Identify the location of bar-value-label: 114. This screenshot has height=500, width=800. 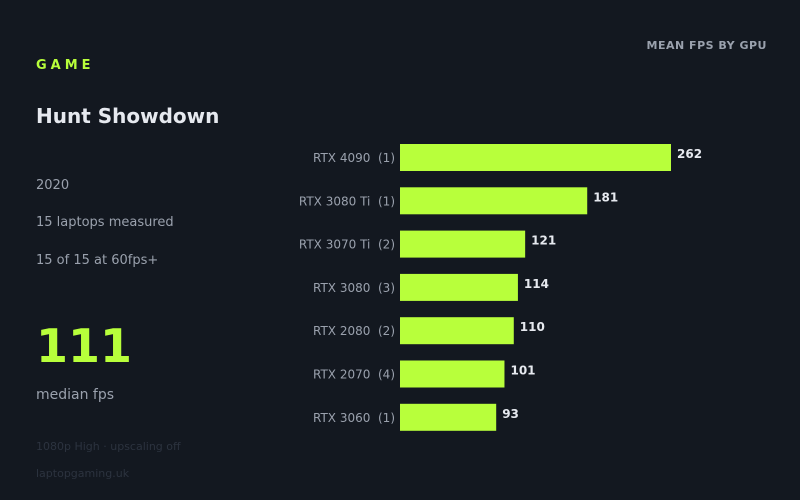
(536, 284).